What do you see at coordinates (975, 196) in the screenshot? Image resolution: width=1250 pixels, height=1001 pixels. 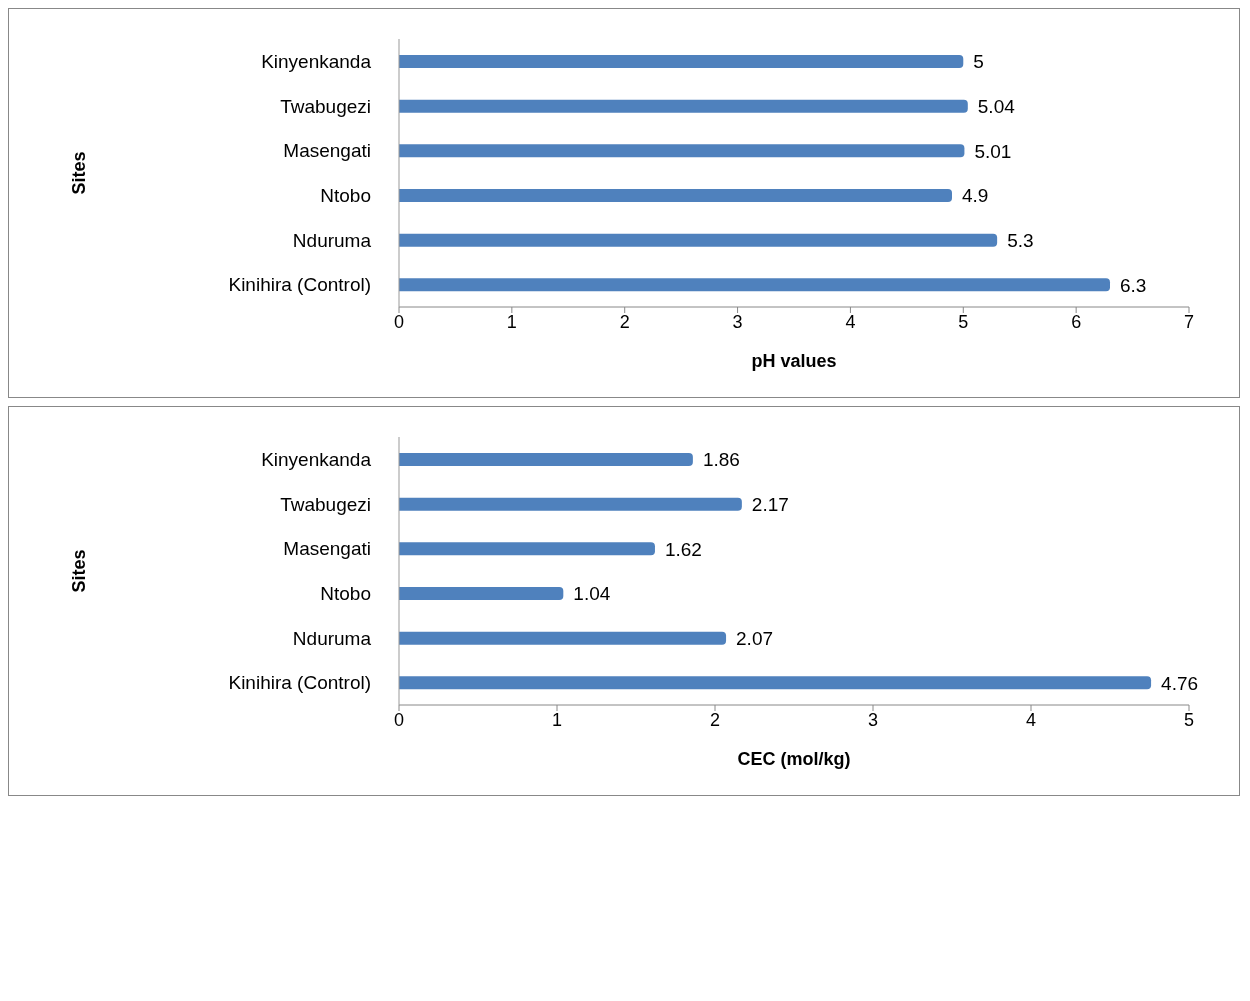 I see `data-label: 4.9` at bounding box center [975, 196].